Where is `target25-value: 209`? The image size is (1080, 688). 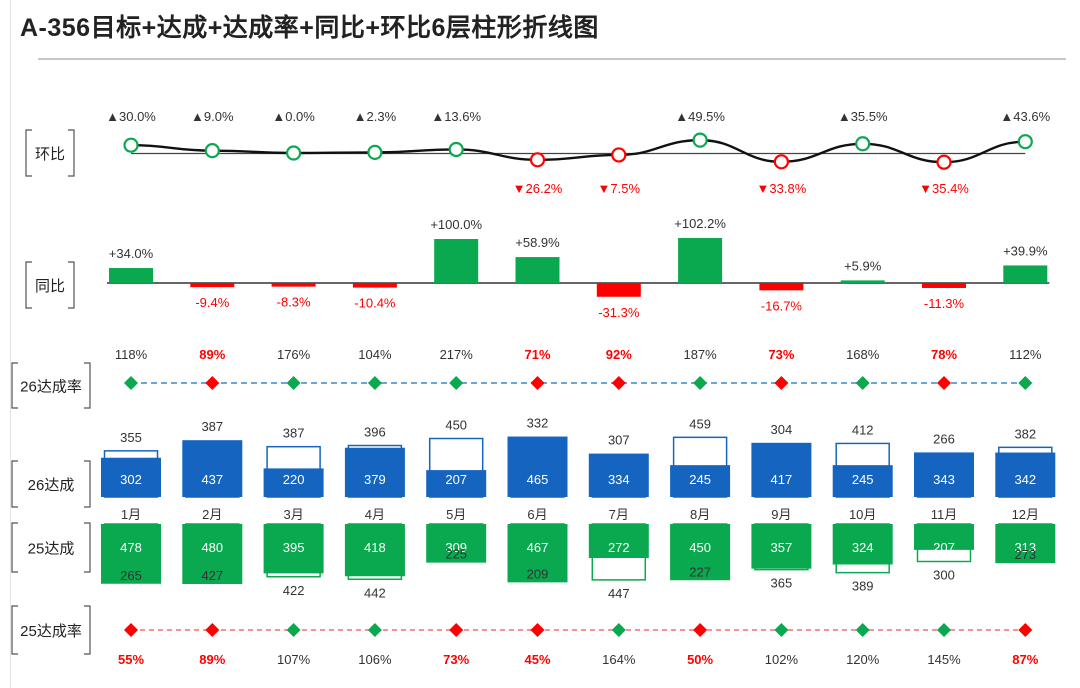
target25-value: 209 is located at coordinates (538, 573).